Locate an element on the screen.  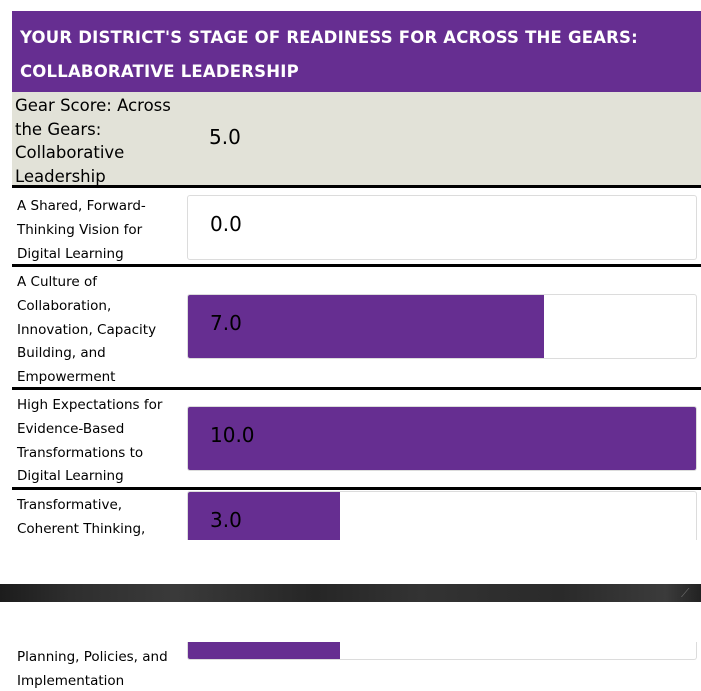
row-label-line: Coherent Thinking, is located at coordinates (81, 528).